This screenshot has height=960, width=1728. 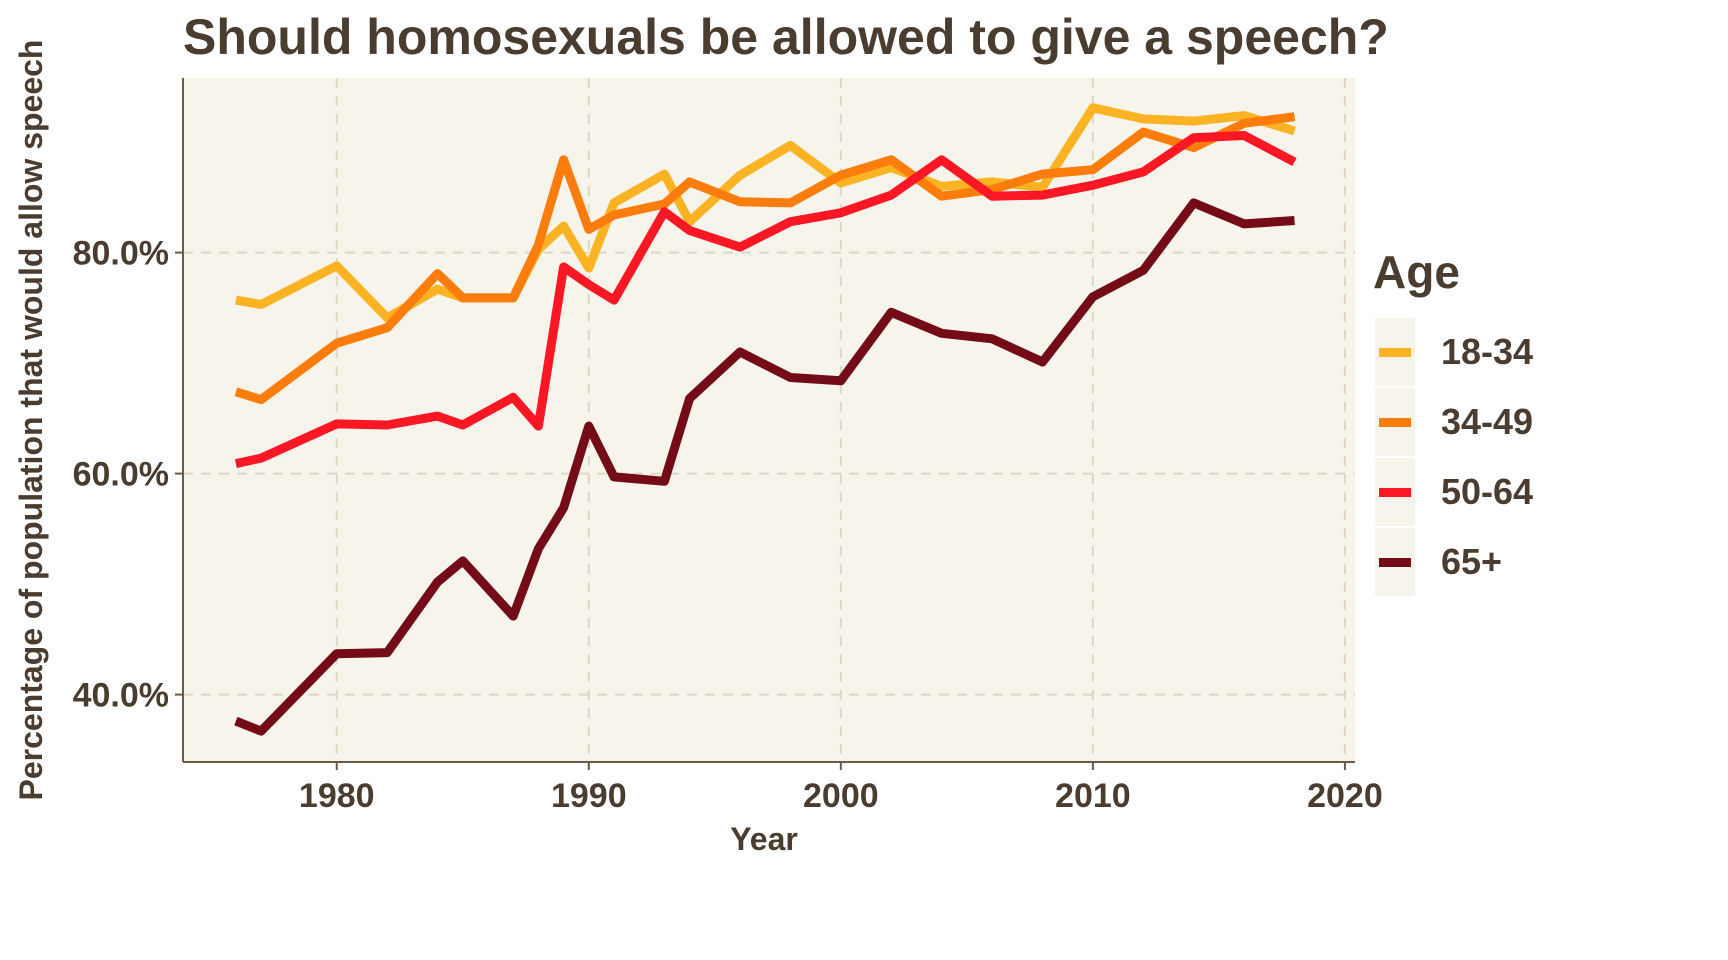 I want to click on legend: Age 18-34 34-49 50-64 65+, so click(x=1451, y=421).